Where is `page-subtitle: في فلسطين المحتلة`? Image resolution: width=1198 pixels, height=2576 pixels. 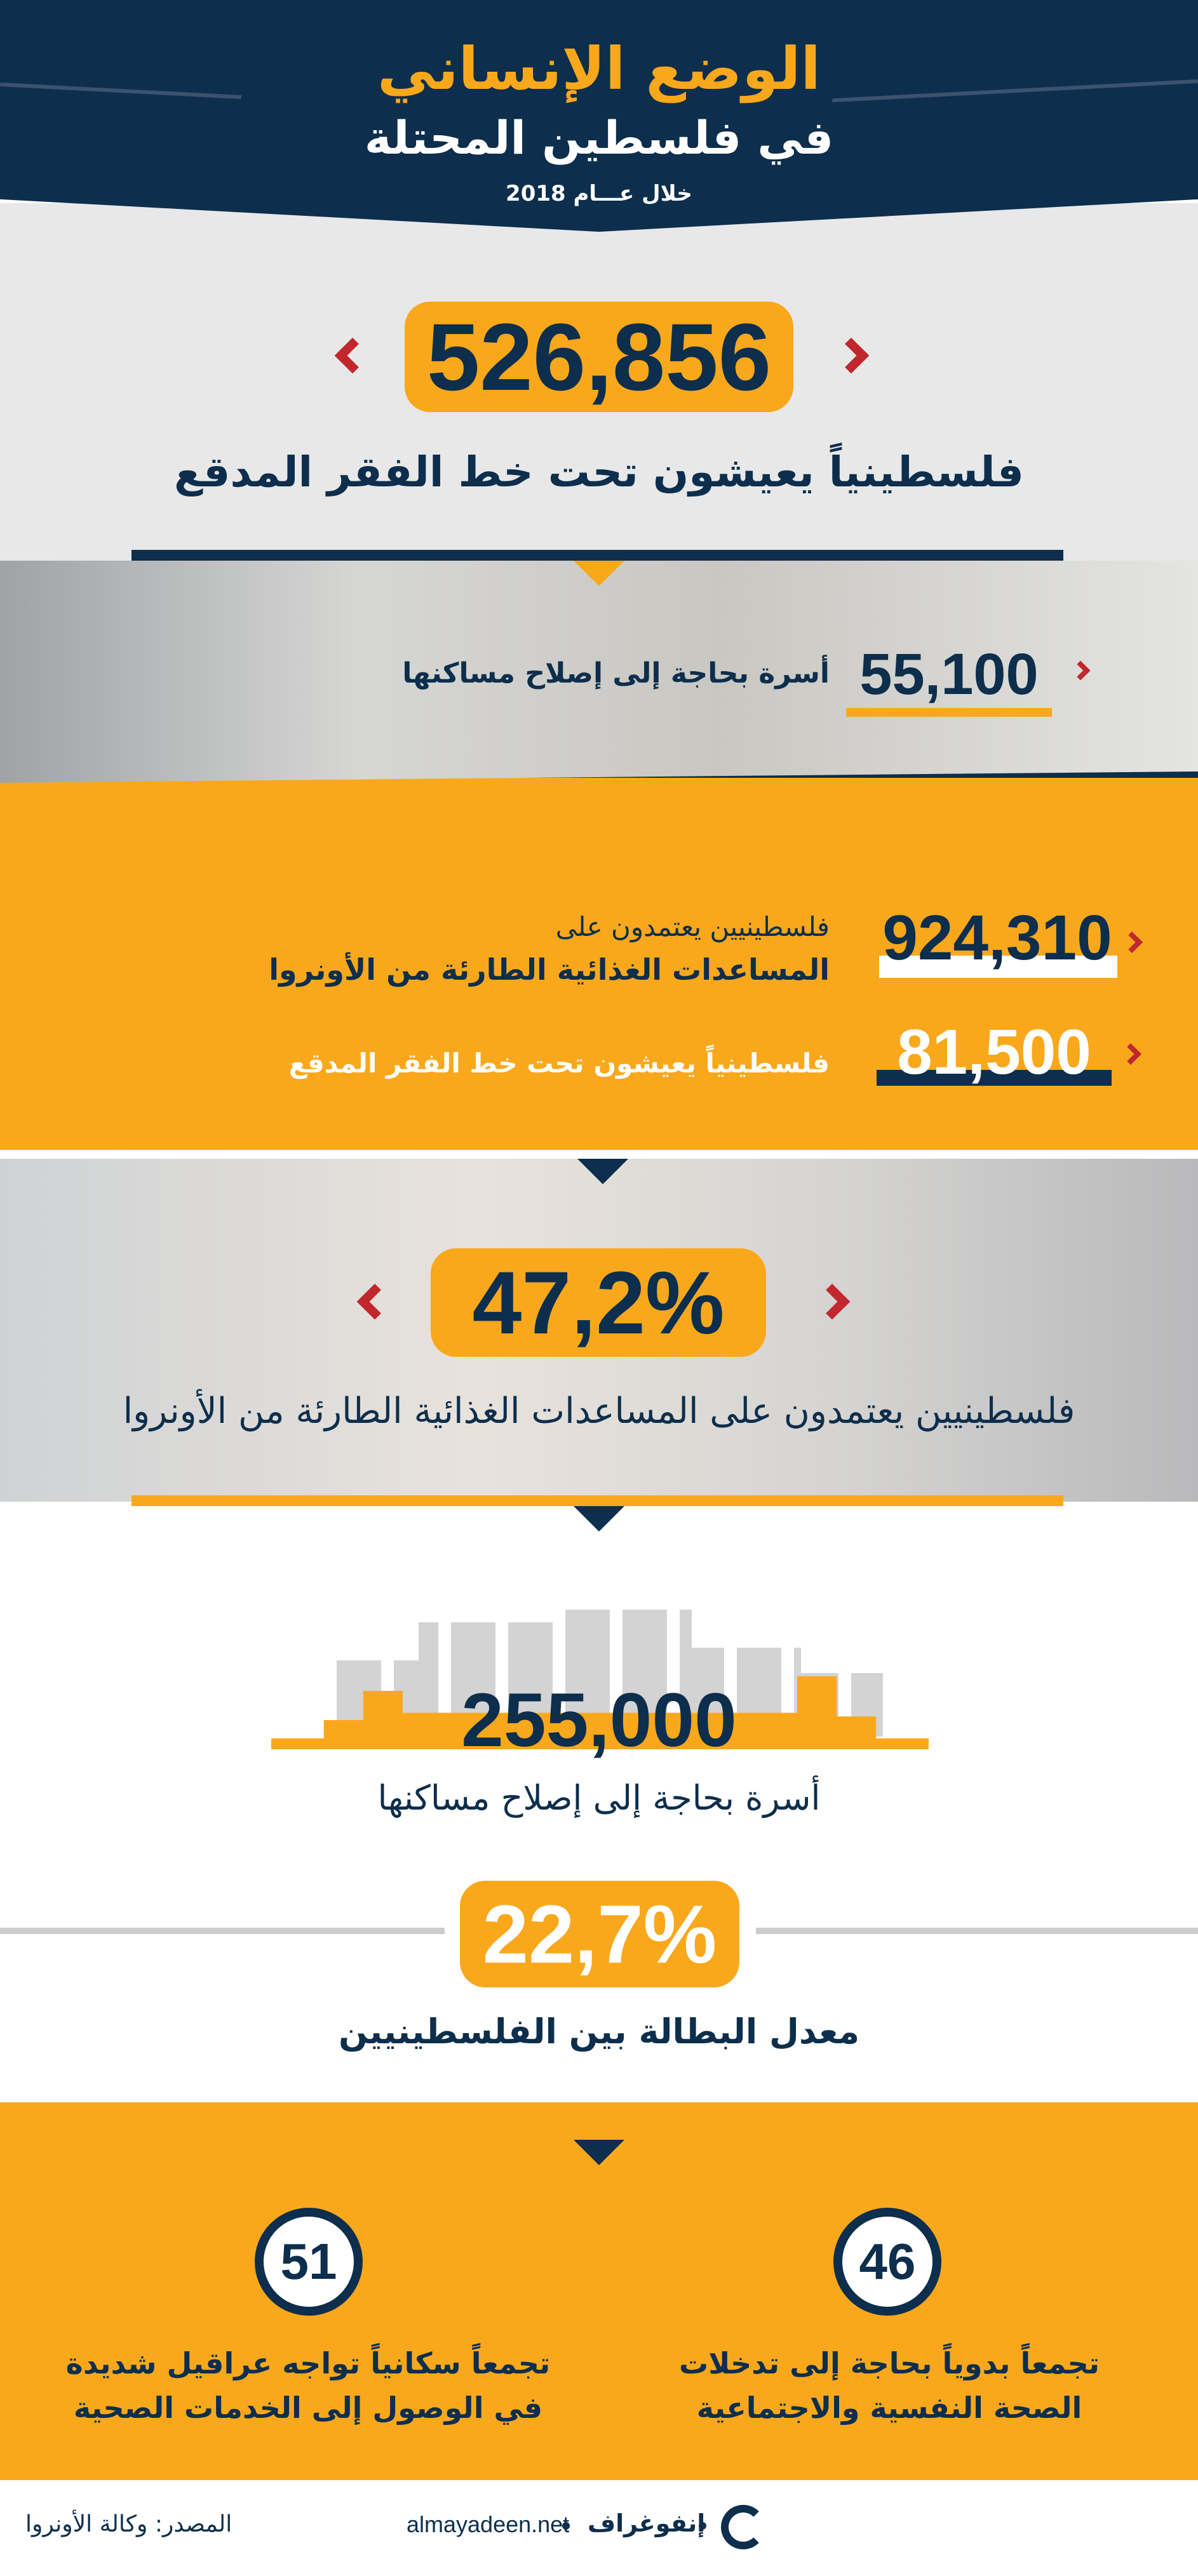
page-subtitle: في فلسطين المحتلة is located at coordinates (599, 137).